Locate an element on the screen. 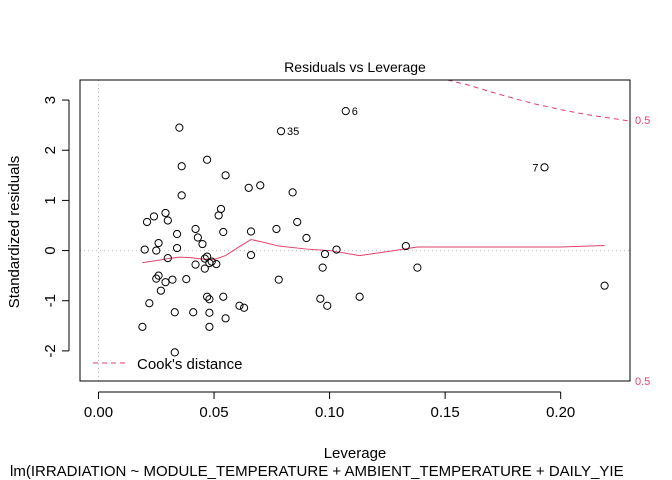 The image size is (672, 480). point-labels: 35 6 7 is located at coordinates (412, 140).